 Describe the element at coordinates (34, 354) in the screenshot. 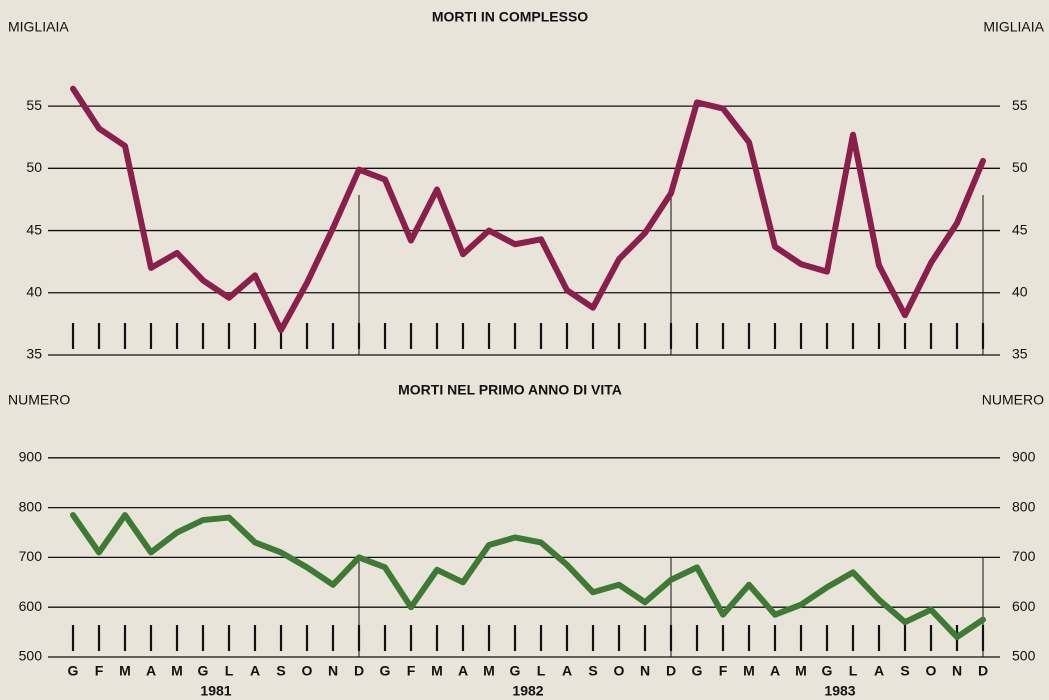

I see `y-tick-label: 35` at that location.